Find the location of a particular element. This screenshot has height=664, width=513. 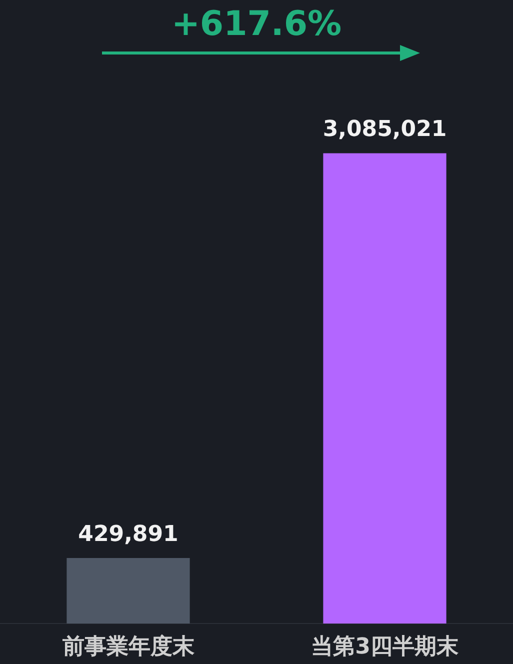

data-label: 429,891 is located at coordinates (128, 534).